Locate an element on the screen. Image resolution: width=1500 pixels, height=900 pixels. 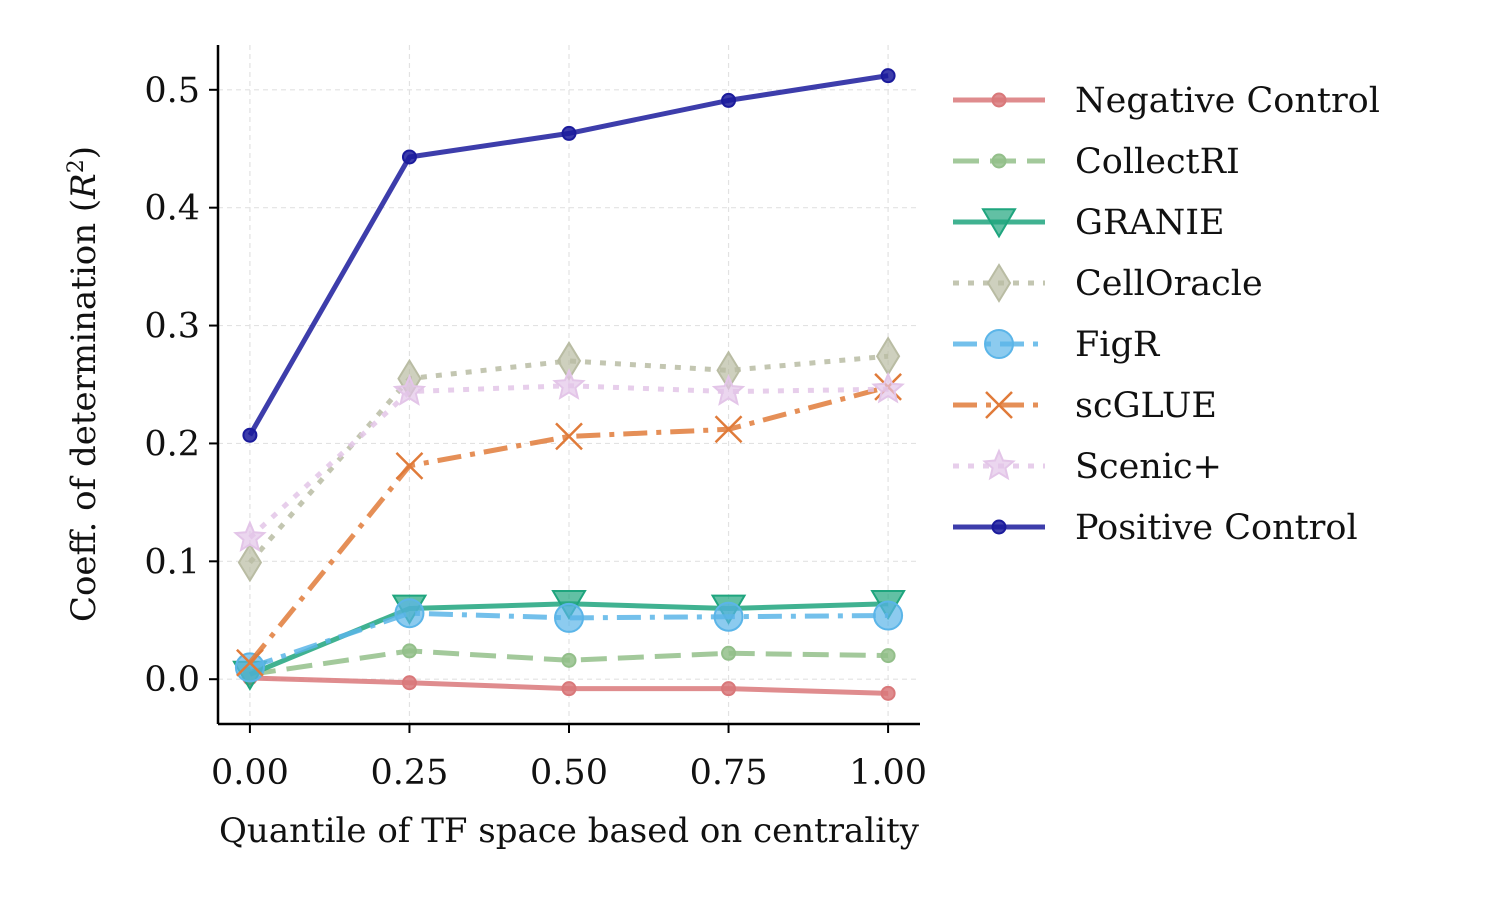
legend-label-5: scGLUE is located at coordinates (1146, 406).